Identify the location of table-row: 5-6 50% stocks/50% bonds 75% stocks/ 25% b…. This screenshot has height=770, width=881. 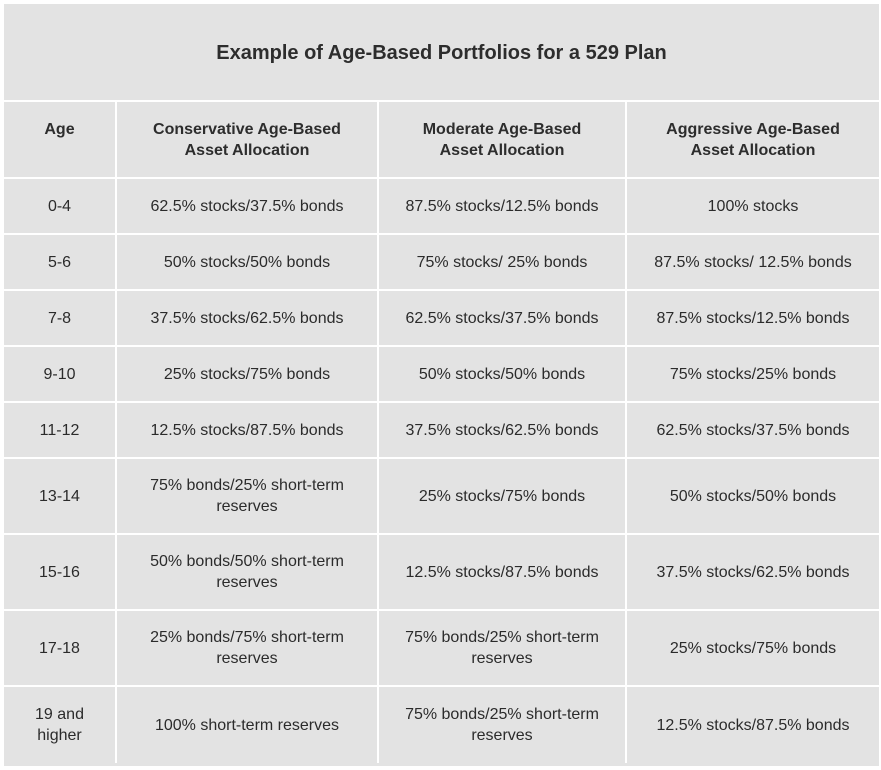
(441, 262).